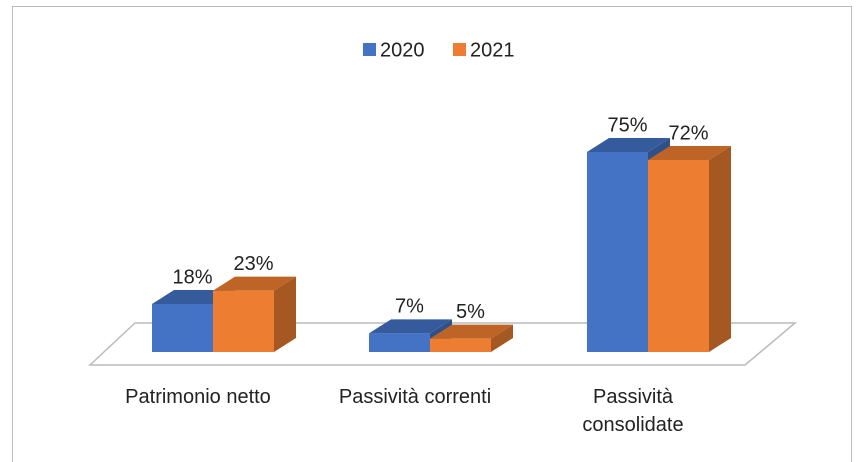 The width and height of the screenshot is (864, 462). What do you see at coordinates (633, 411) in the screenshot?
I see `x-tick-label: Passività consolidate` at bounding box center [633, 411].